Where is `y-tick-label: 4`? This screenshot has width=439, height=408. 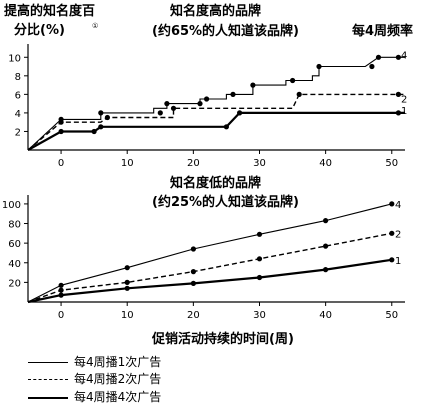 y-tick-label: 4 is located at coordinates (18, 114).